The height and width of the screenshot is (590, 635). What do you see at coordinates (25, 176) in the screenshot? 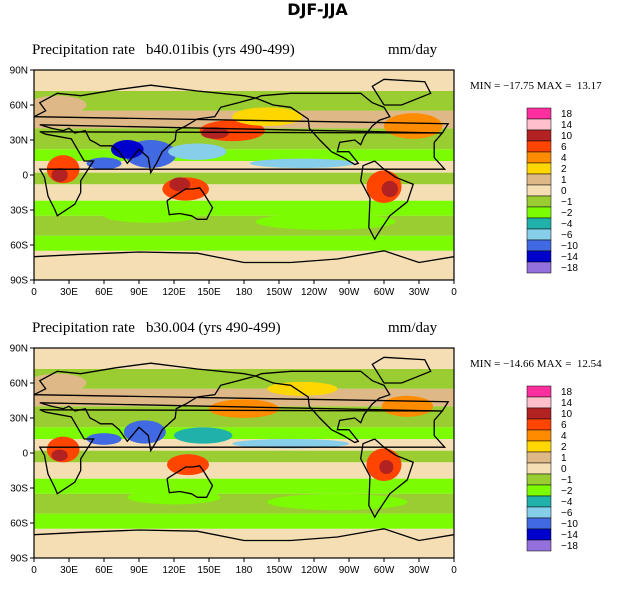
I see `lat-tick-label: 0` at bounding box center [25, 176].